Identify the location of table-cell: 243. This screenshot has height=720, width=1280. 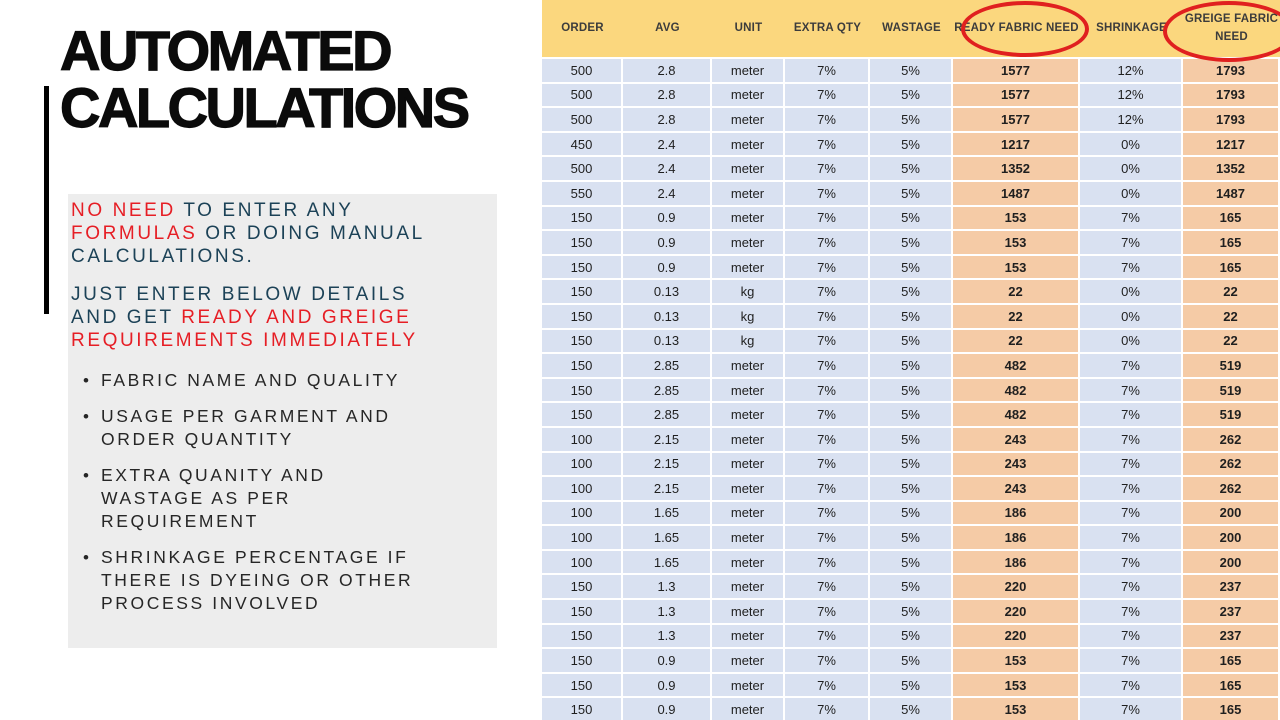
(1015, 464).